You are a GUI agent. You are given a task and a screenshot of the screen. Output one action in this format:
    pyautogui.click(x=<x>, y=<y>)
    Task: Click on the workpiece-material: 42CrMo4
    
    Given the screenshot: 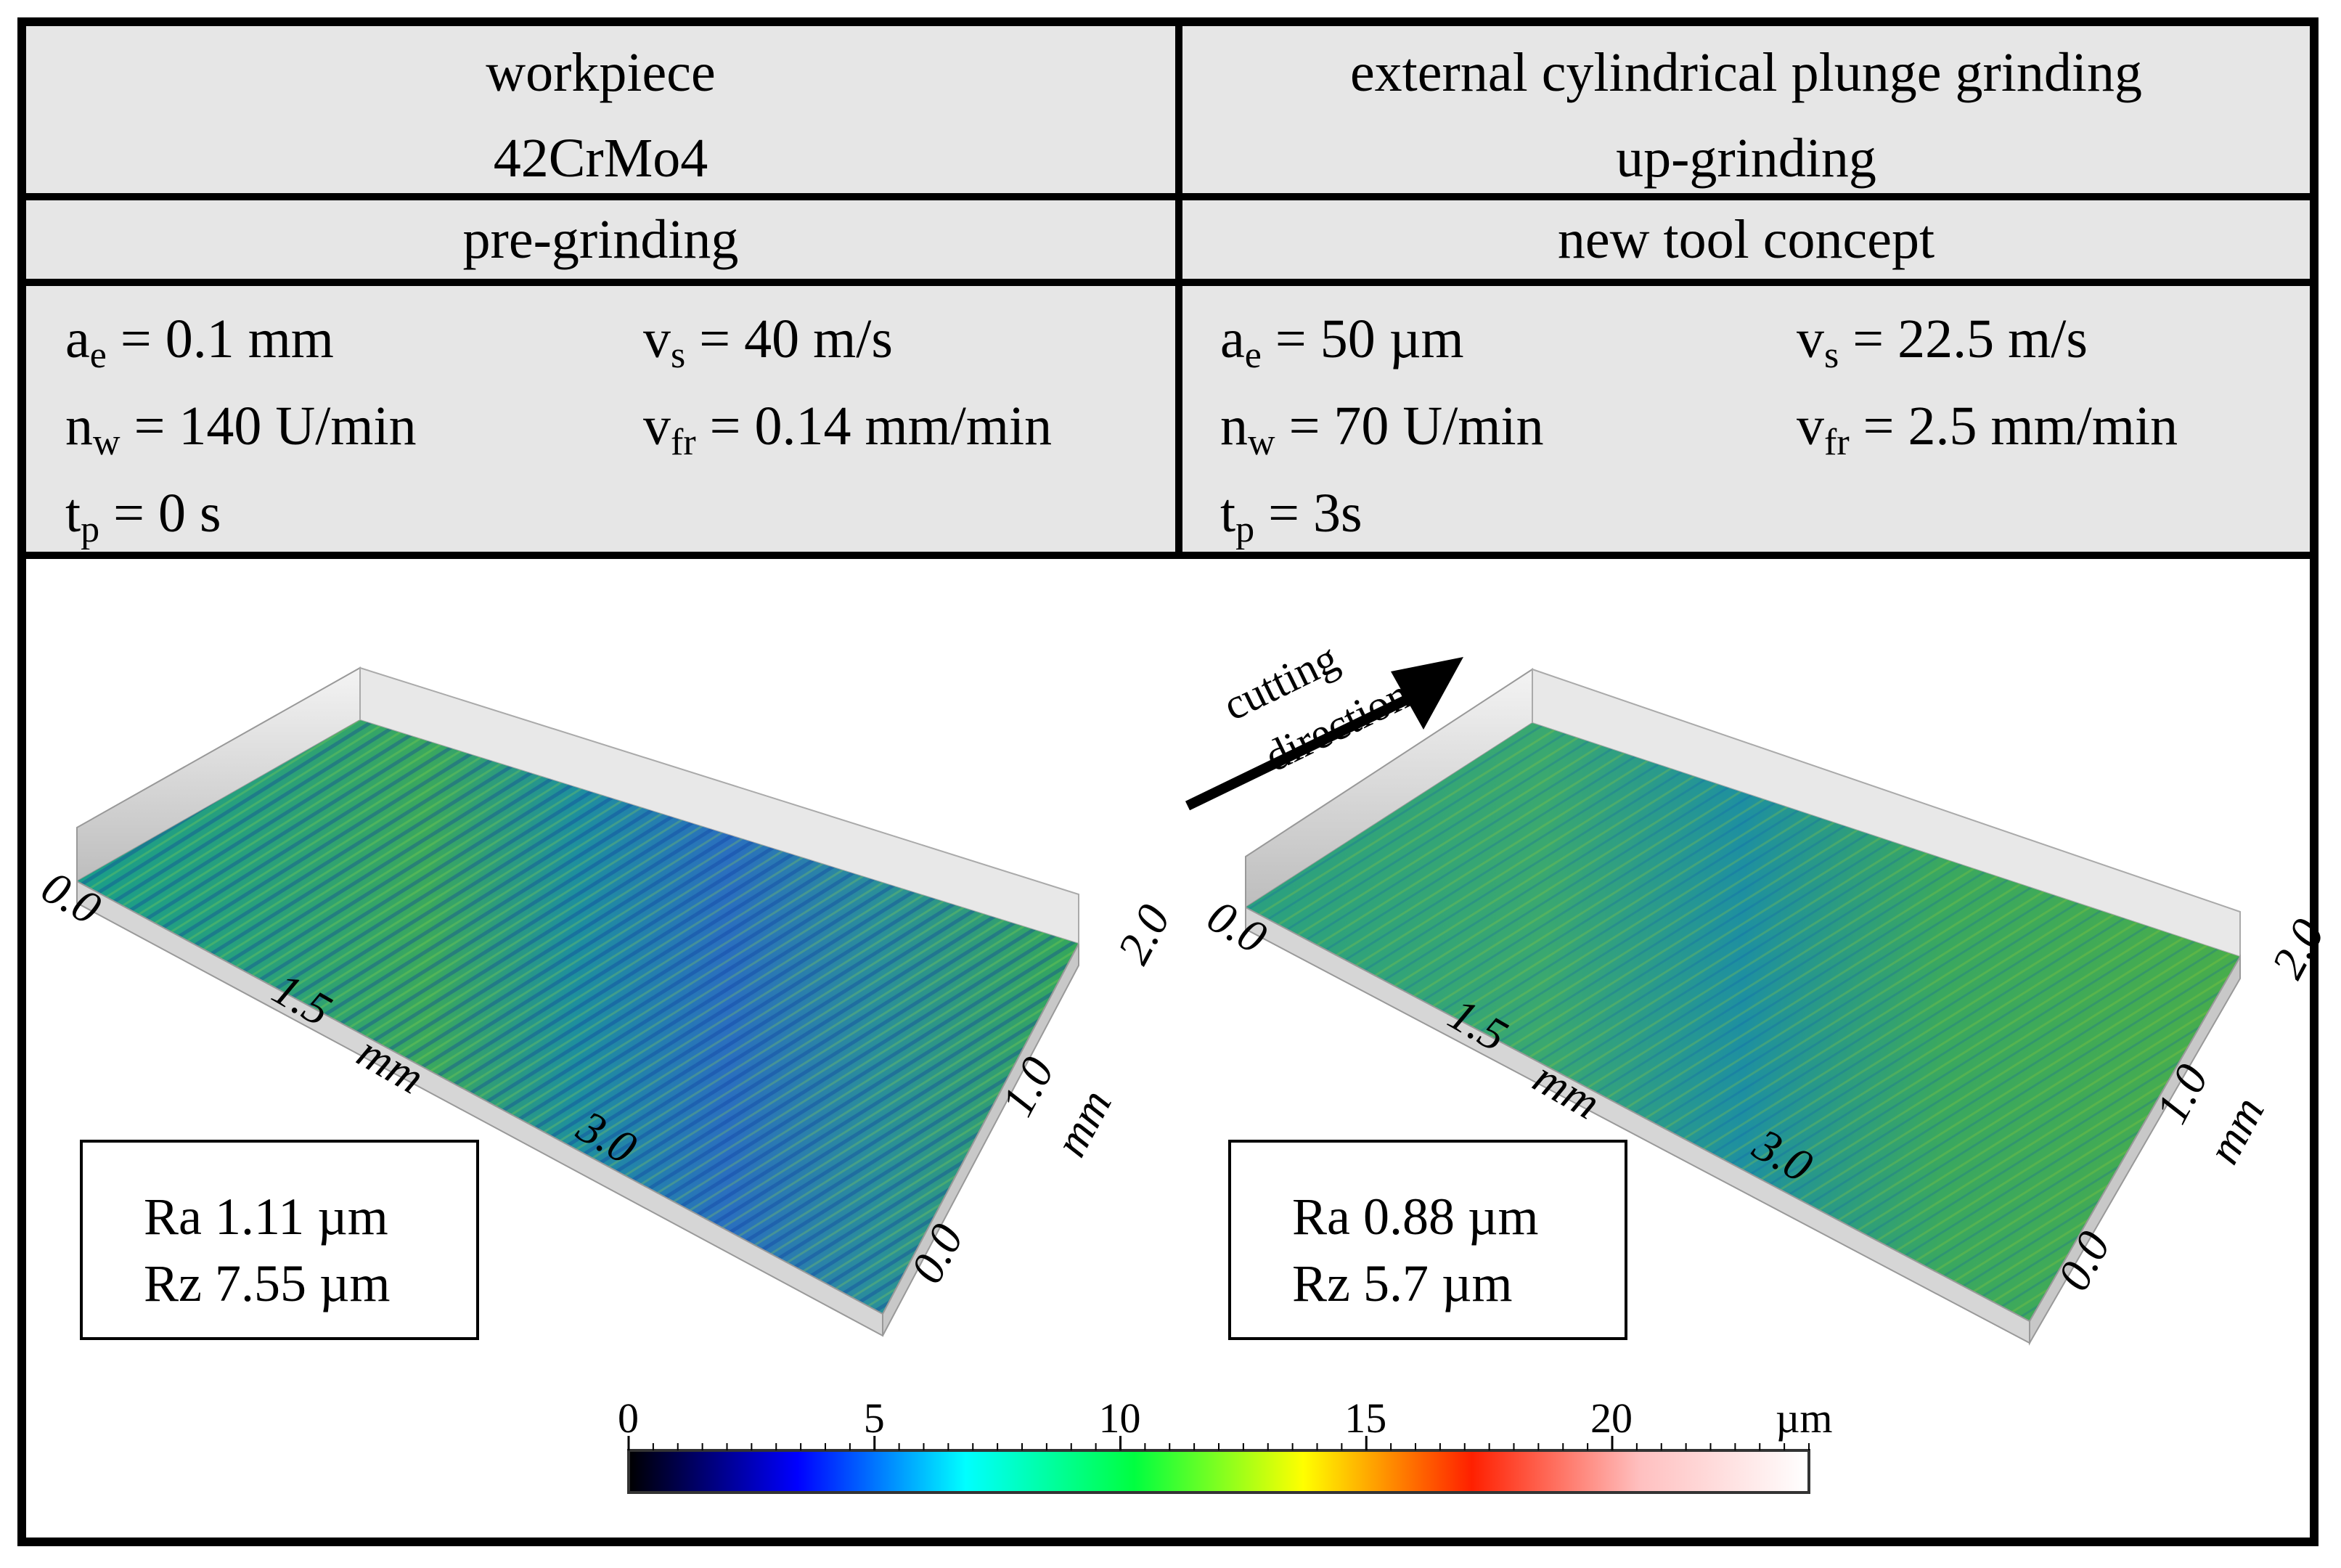 What is the action you would take?
    pyautogui.click(x=600, y=159)
    